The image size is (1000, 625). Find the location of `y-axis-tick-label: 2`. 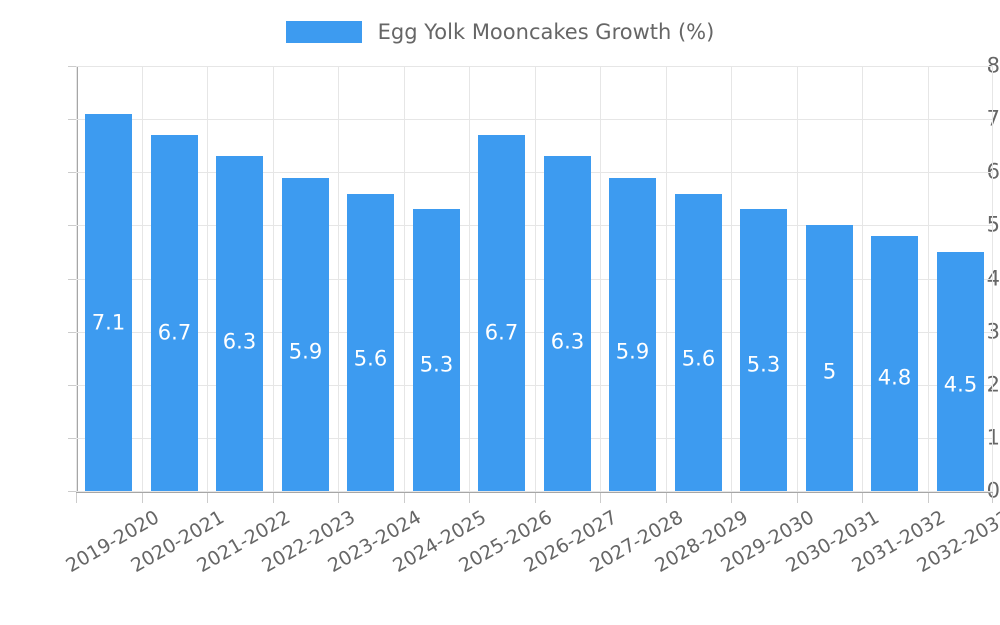

y-axis-tick-label: 2 is located at coordinates (993, 384).